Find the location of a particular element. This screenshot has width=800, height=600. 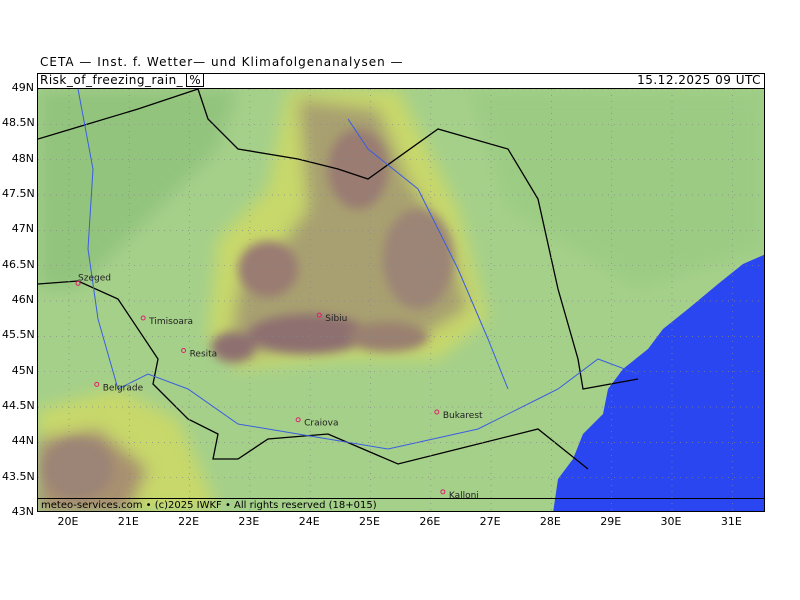

lon-tick-label: 25E is located at coordinates (369, 521).